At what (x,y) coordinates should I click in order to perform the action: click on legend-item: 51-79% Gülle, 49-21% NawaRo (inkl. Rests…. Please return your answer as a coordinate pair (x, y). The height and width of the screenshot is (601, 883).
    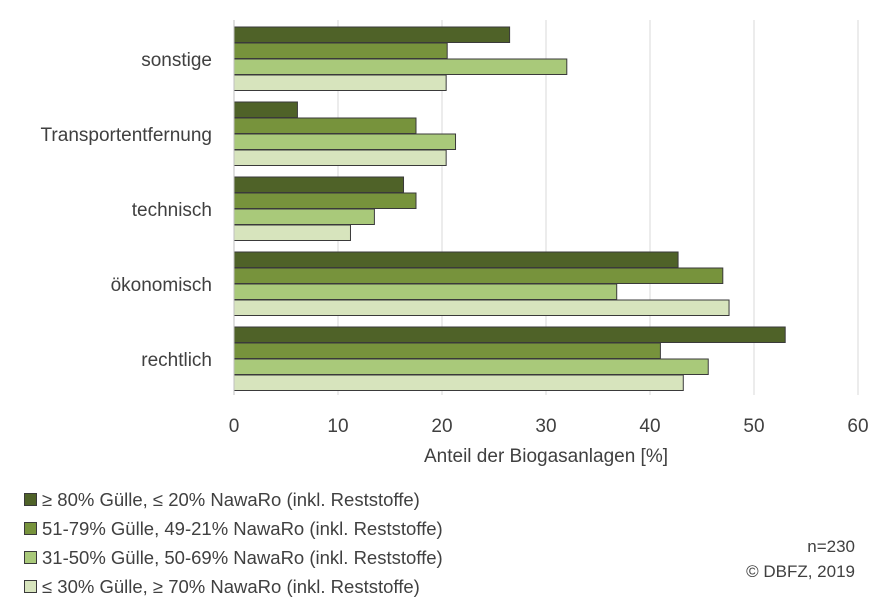
    Looking at the image, I should click on (233, 528).